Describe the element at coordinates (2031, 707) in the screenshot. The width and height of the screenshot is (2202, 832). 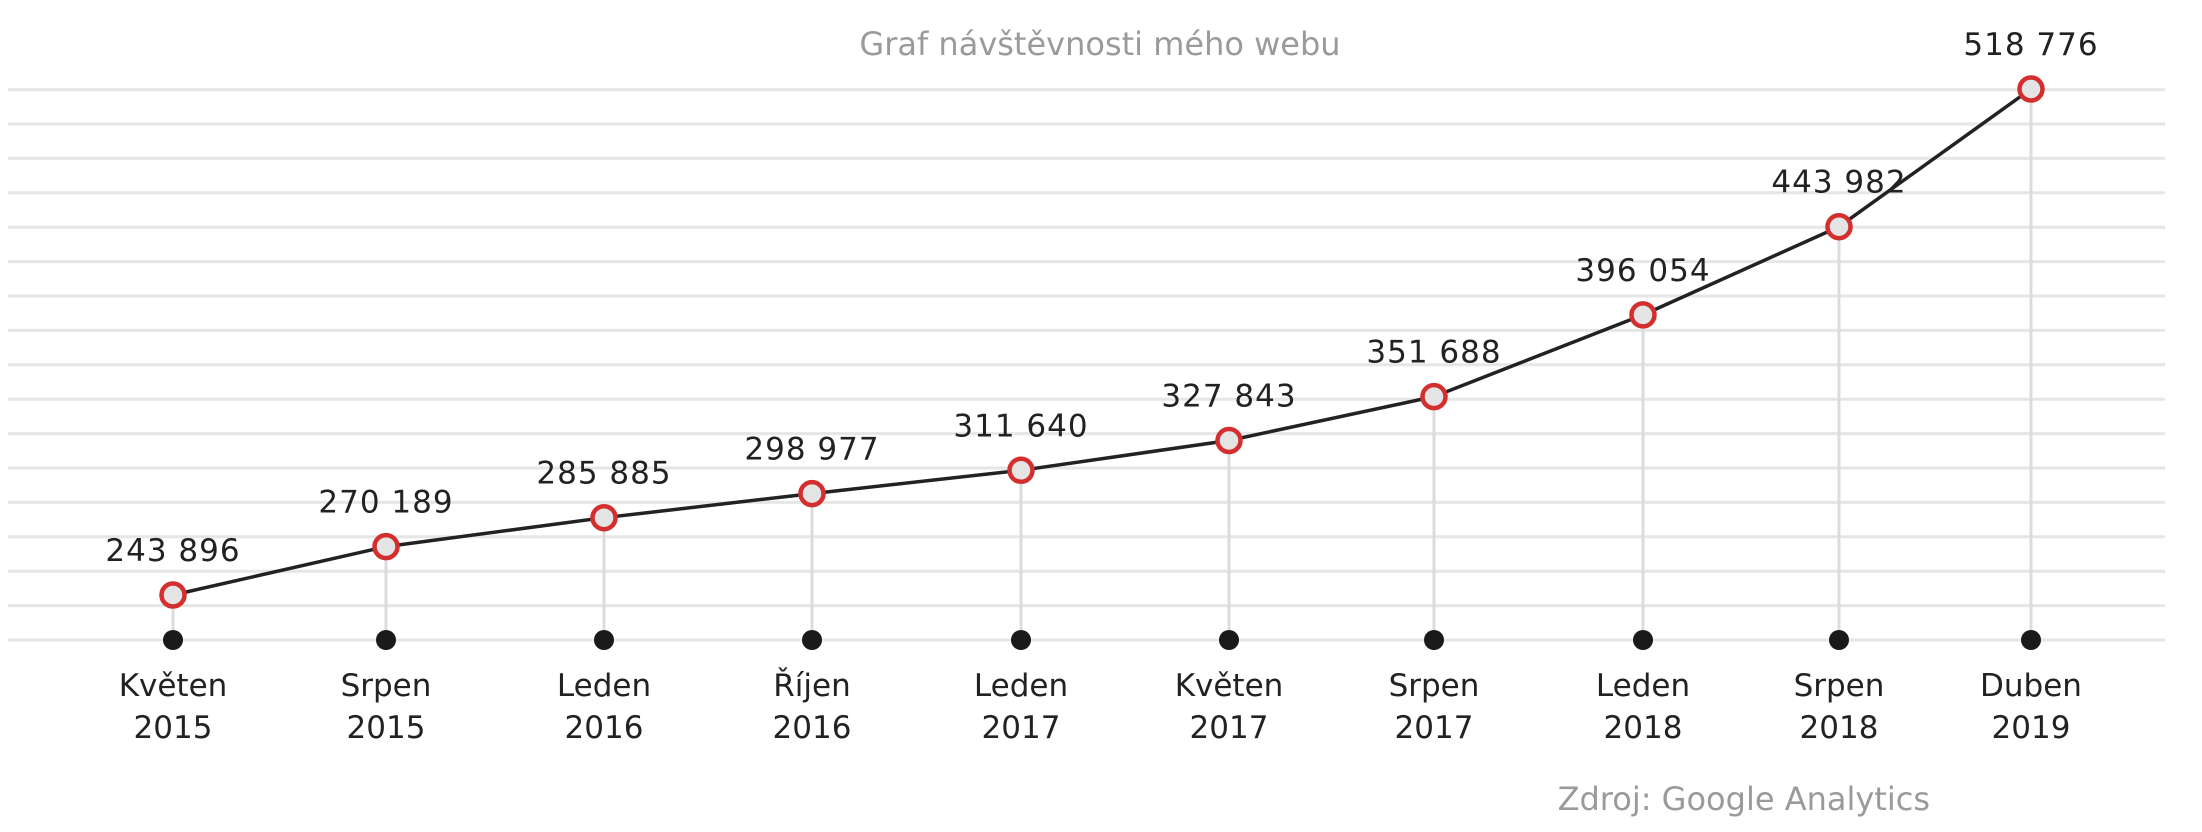
I see `x-tick-label: Duben 2019` at that location.